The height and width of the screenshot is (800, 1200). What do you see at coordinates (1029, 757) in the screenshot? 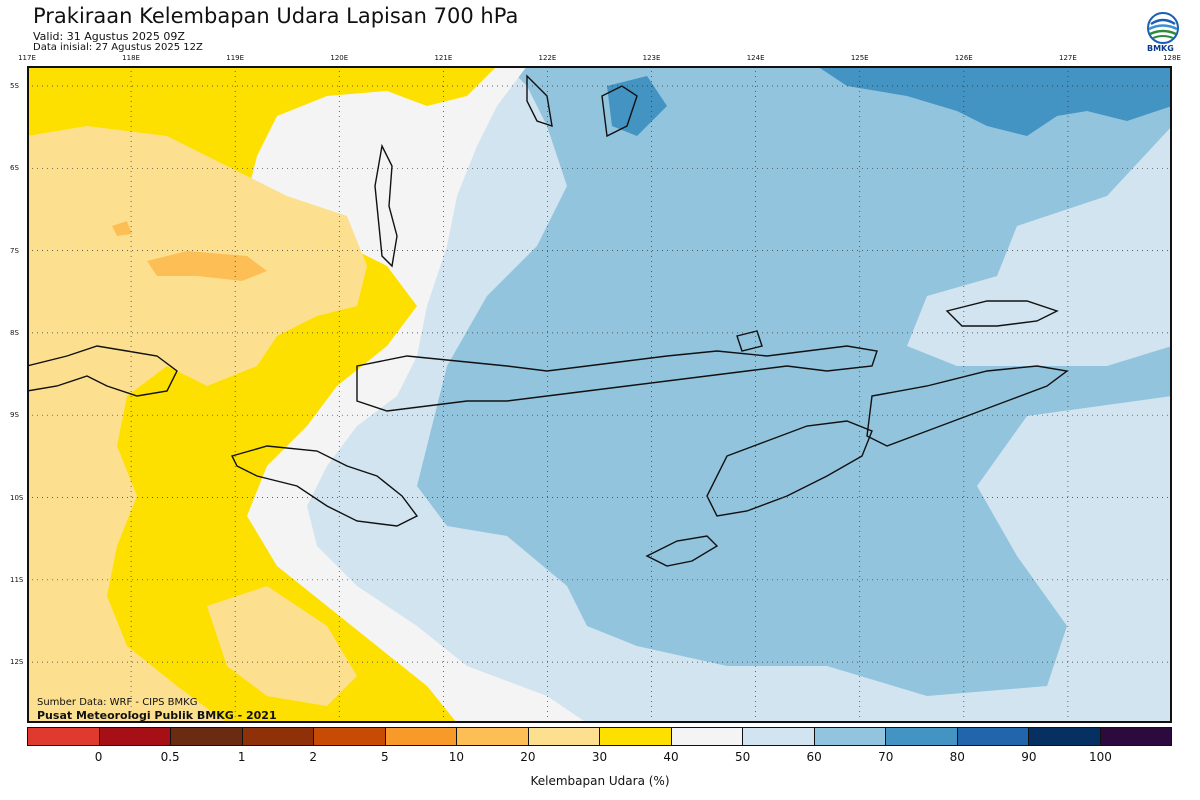
I see `colorbar-tick-label: 90` at bounding box center [1029, 757].